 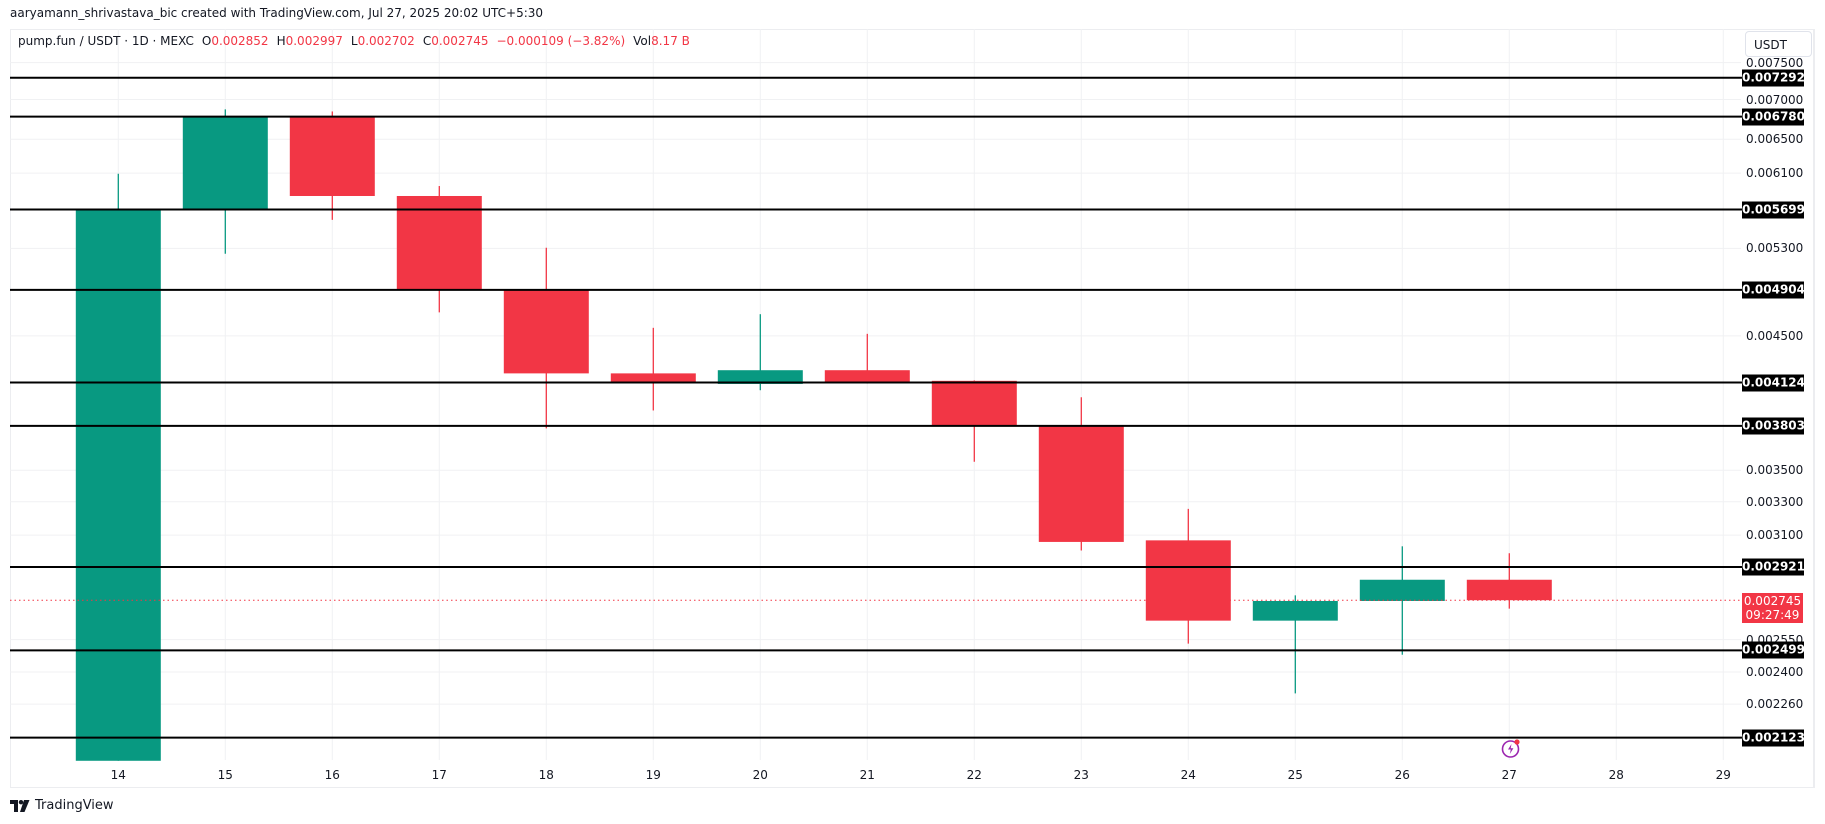 I want to click on price-tick-label: 0.002400, so click(x=1775, y=672).